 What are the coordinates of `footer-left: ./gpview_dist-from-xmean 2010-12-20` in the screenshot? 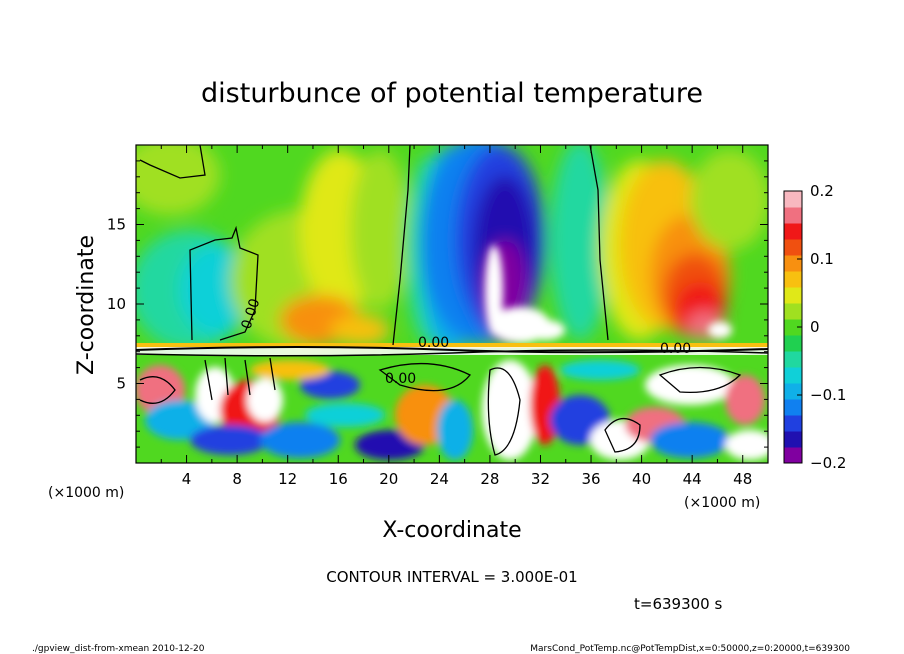 It's located at (118, 649).